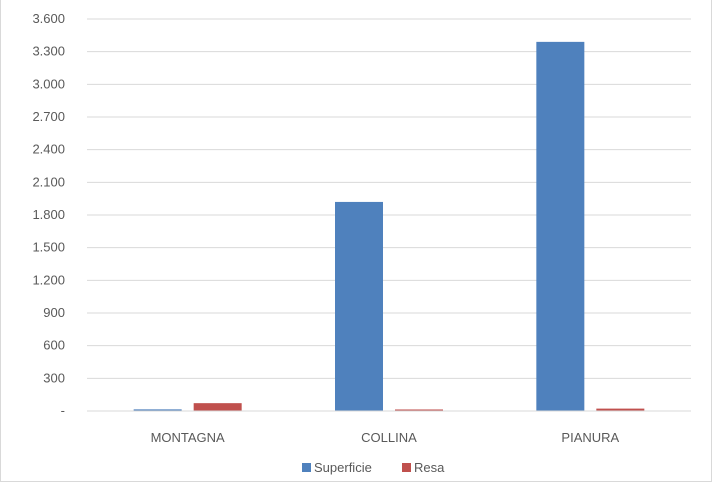 The width and height of the screenshot is (713, 483). I want to click on y-tick-label: 3.300, so click(48, 51).